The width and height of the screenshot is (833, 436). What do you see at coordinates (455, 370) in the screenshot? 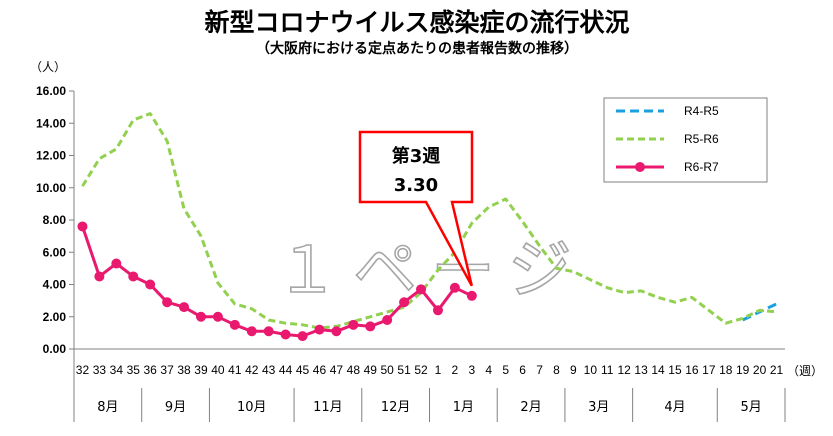
I see `x-tick-label: 2` at bounding box center [455, 370].